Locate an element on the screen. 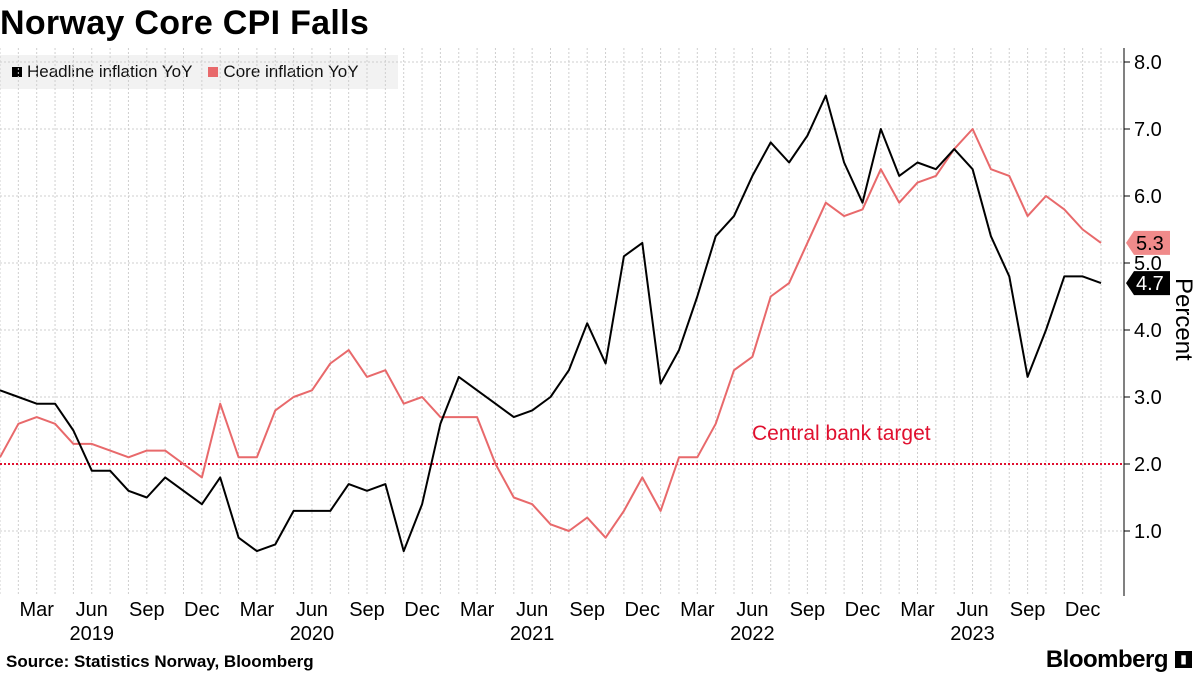 The height and width of the screenshot is (675, 1200). y-tick-label: 5.0 is located at coordinates (1148, 264).